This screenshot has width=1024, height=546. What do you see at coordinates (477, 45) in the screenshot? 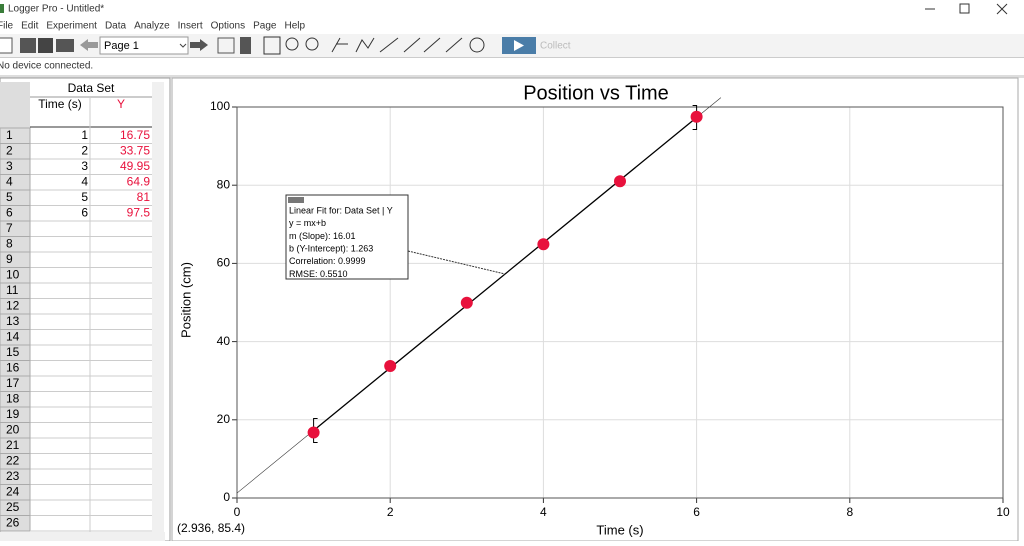
I see `timer-icon` at bounding box center [477, 45].